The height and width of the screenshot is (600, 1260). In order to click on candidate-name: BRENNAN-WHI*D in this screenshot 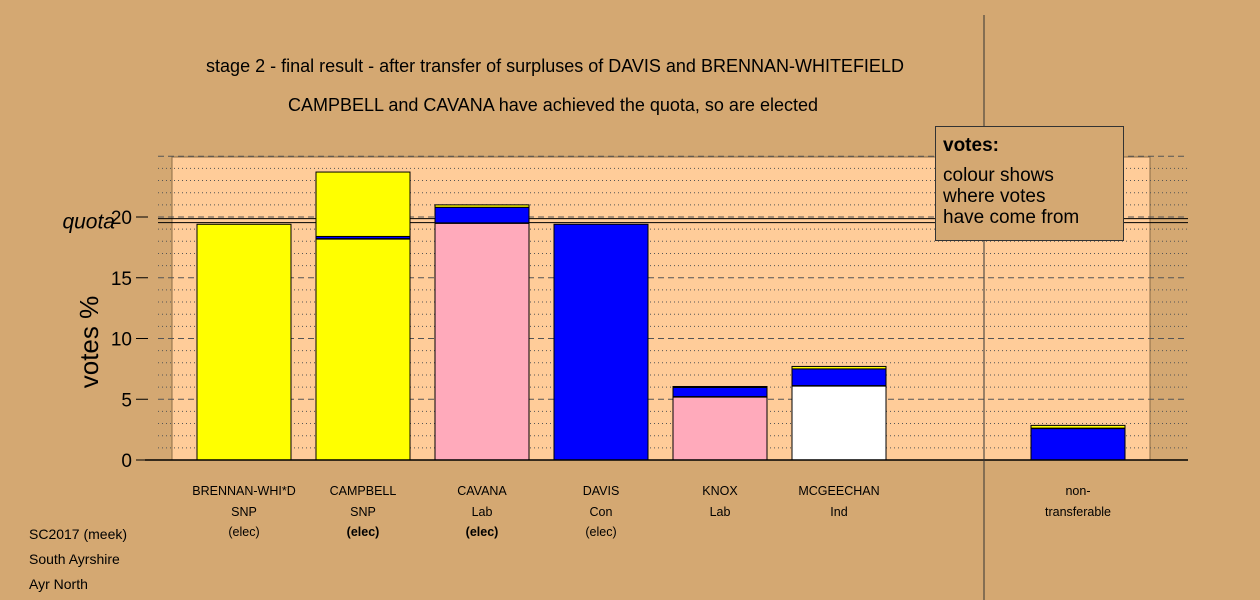, I will do `click(243, 491)`.